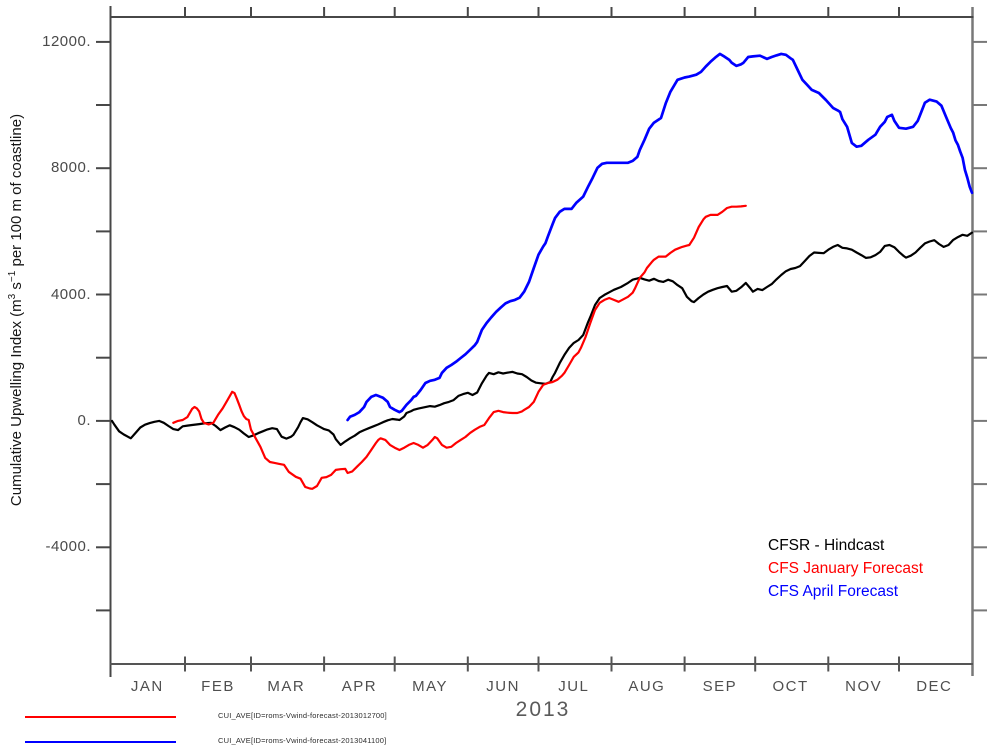 This screenshot has height=751, width=1000. What do you see at coordinates (68, 547) in the screenshot?
I see `y-tick-label: -4000.` at bounding box center [68, 547].